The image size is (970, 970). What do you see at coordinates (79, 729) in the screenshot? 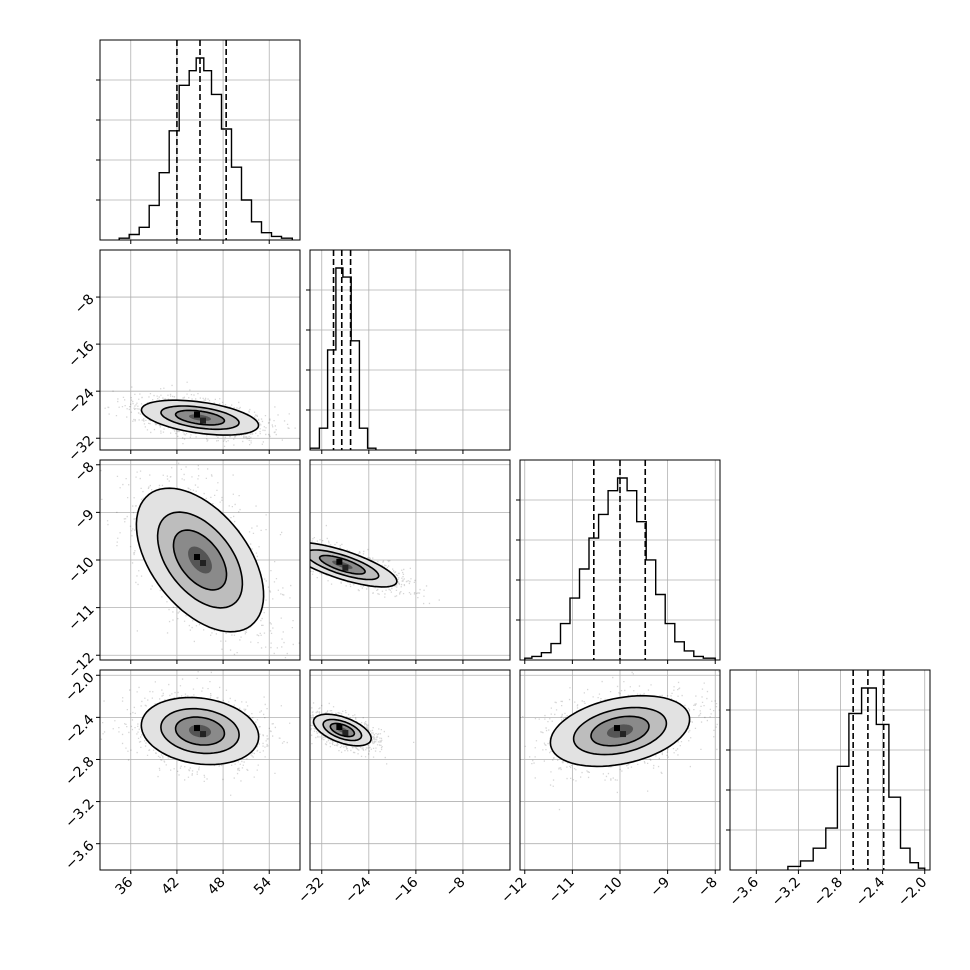
I see `y-tick-label: −2.4` at bounding box center [79, 729].